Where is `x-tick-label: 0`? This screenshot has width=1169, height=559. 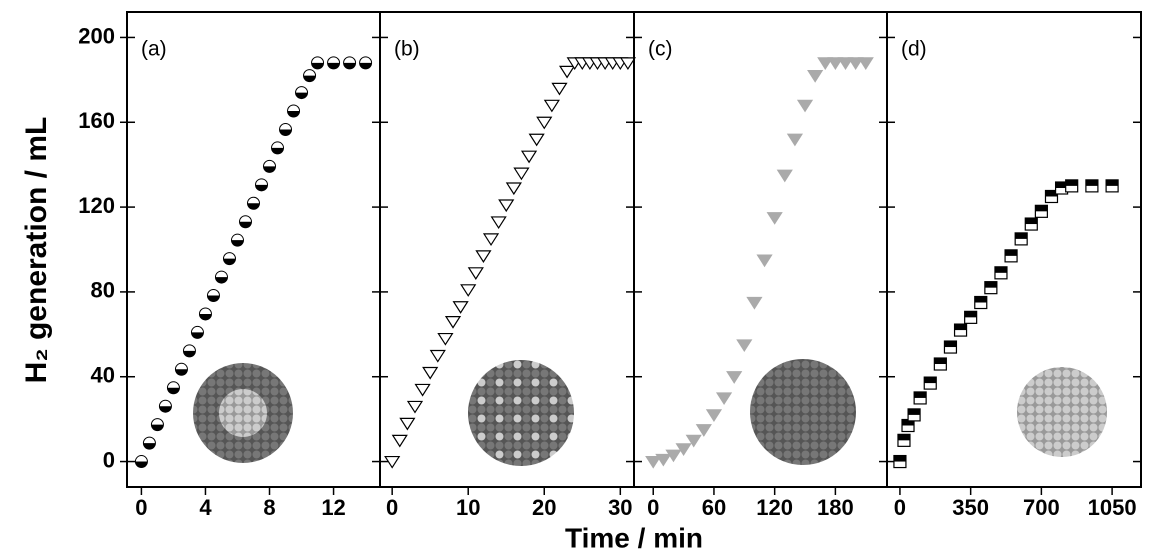 x-tick-label: 0 is located at coordinates (141, 507).